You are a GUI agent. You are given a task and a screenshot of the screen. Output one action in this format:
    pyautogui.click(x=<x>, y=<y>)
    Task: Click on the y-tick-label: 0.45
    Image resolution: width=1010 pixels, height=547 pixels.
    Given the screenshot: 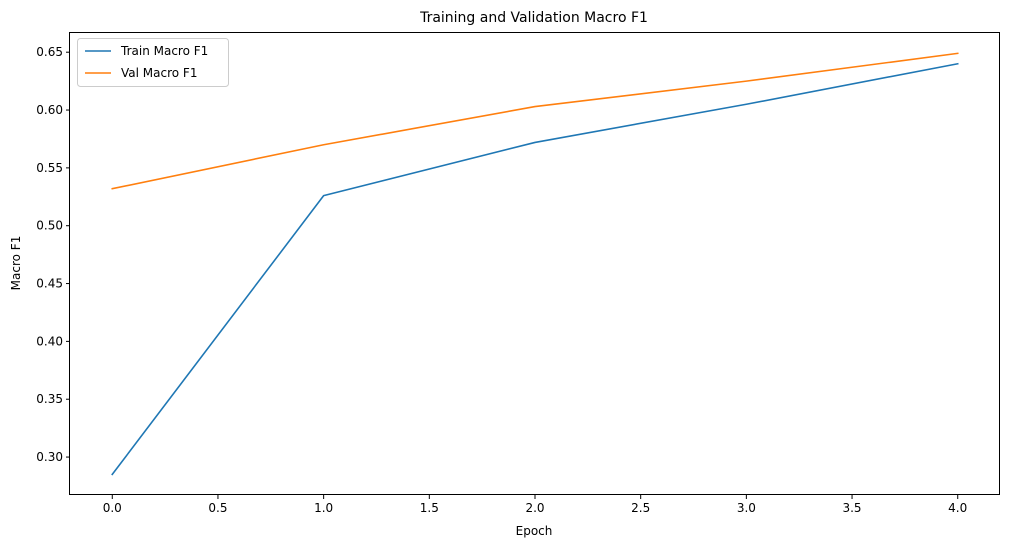 What is the action you would take?
    pyautogui.click(x=49, y=284)
    